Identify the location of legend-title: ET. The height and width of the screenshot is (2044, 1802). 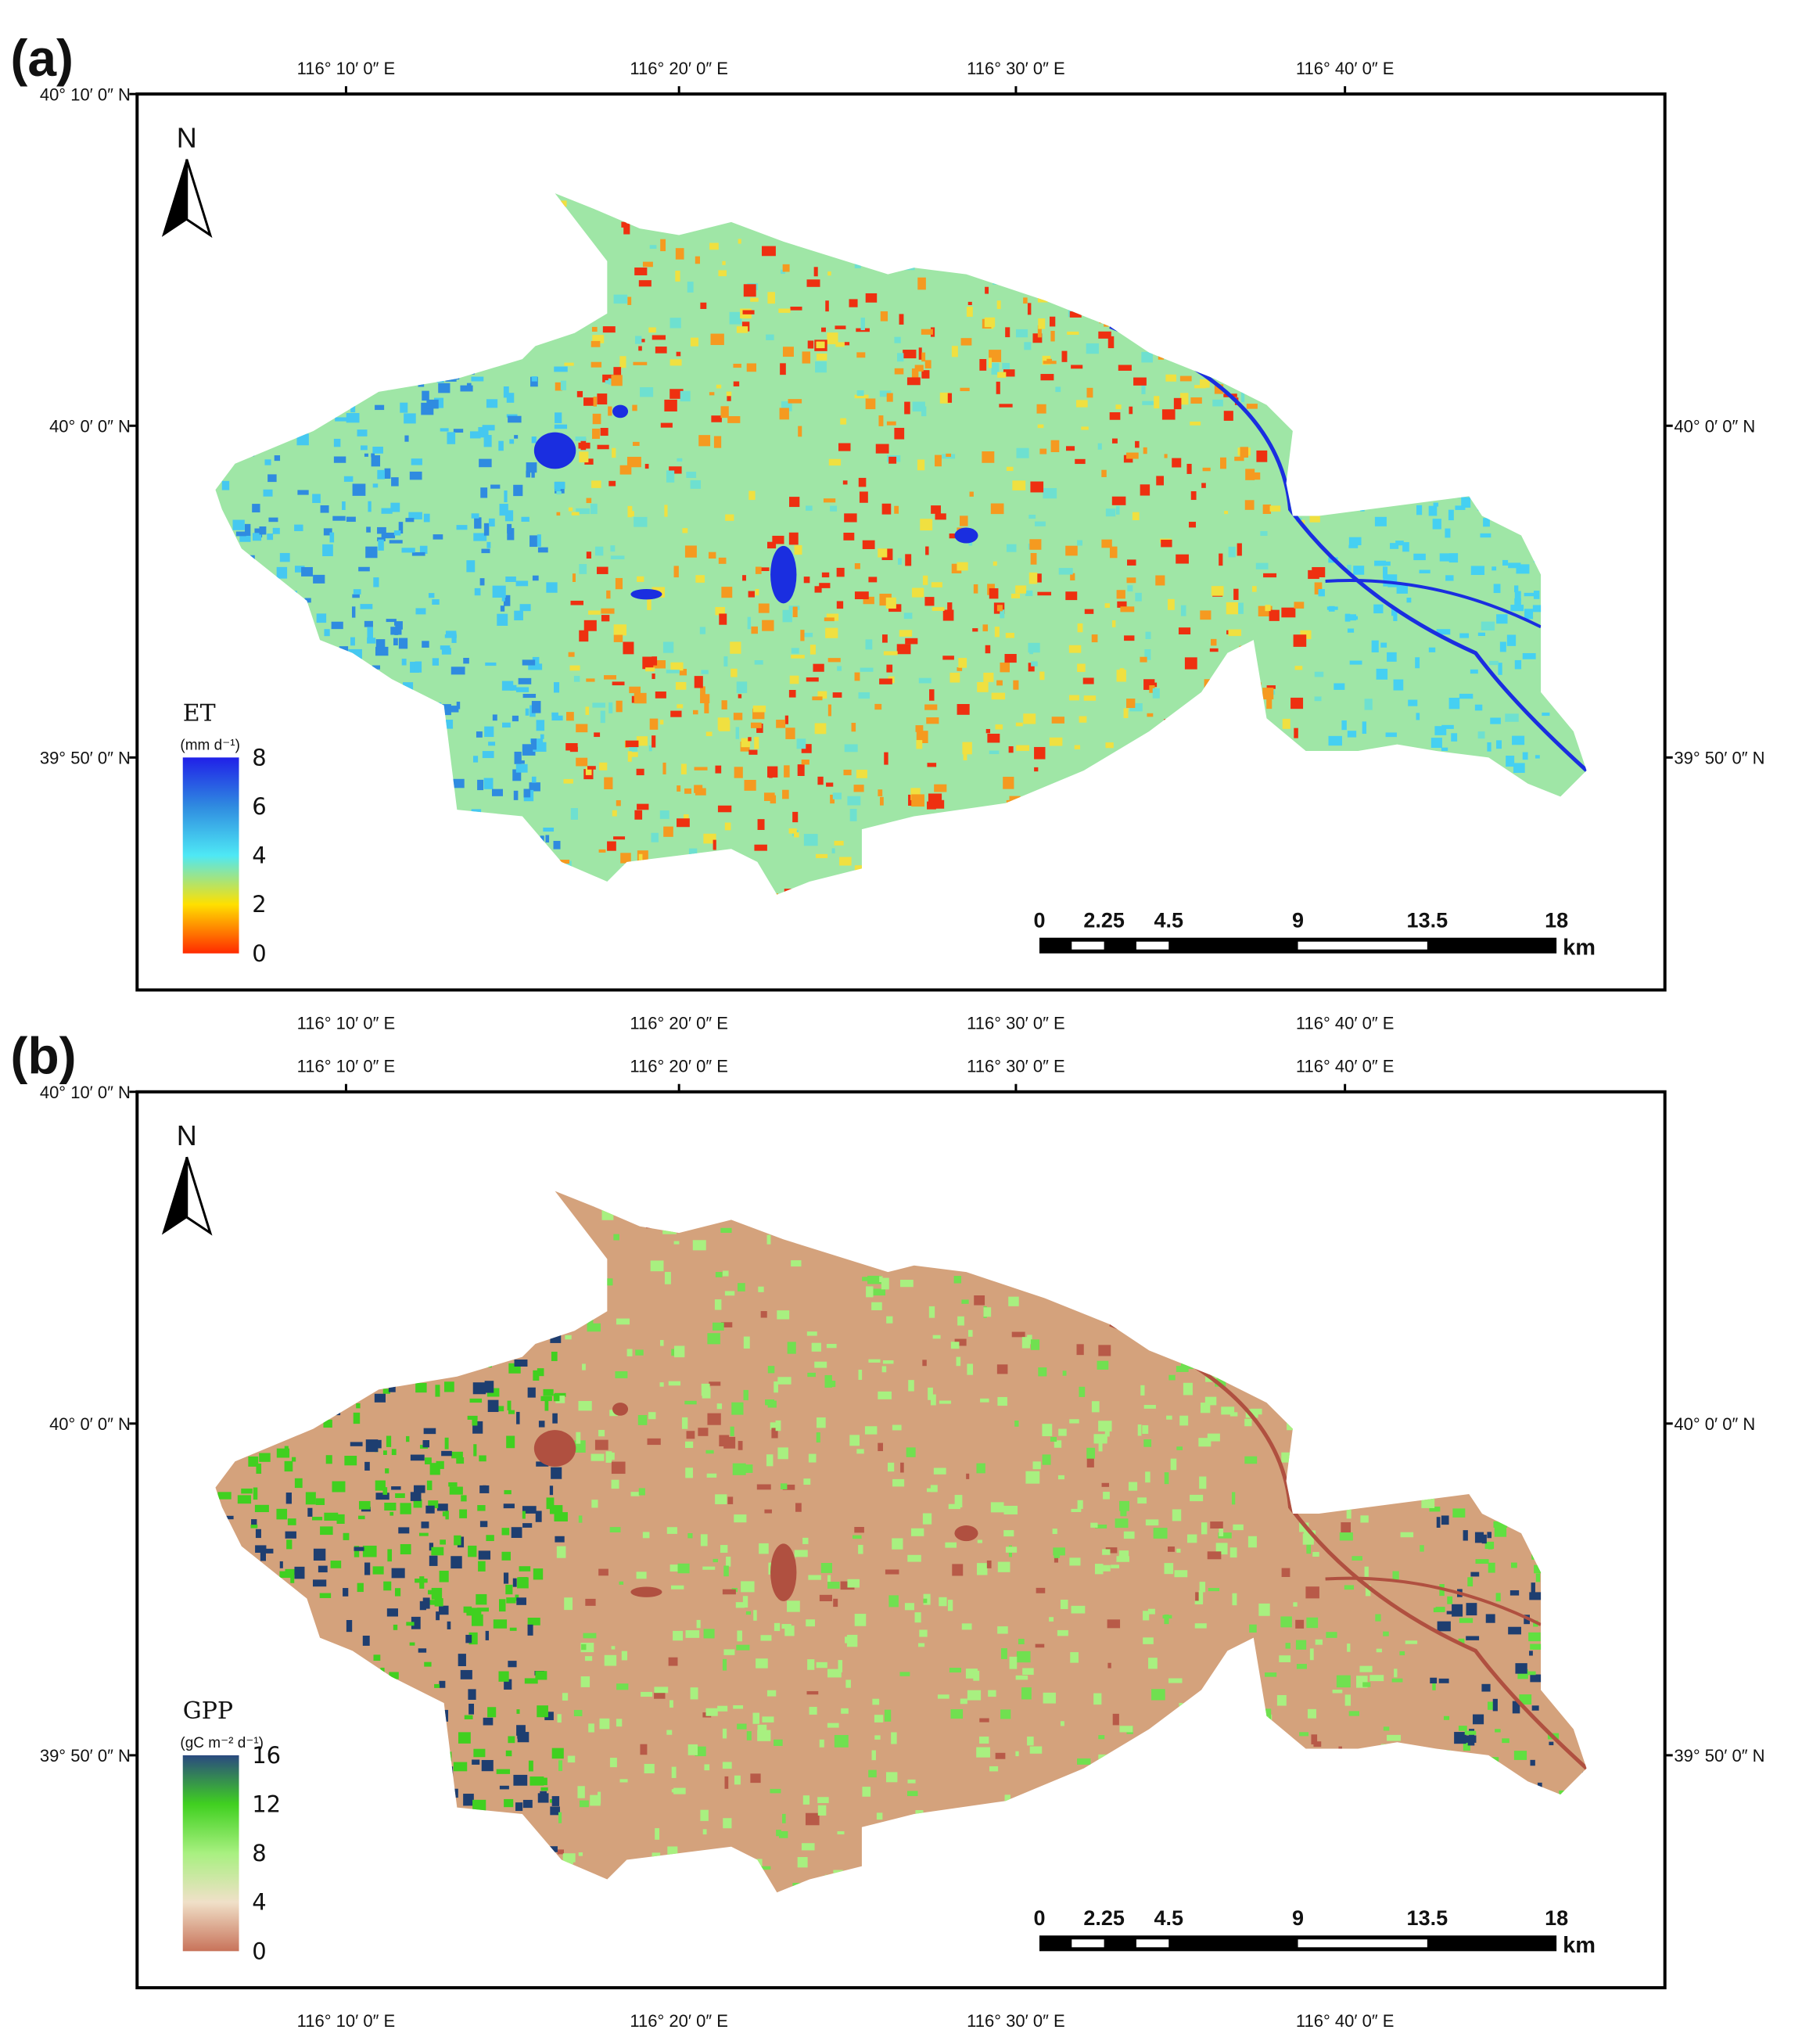
(200, 713).